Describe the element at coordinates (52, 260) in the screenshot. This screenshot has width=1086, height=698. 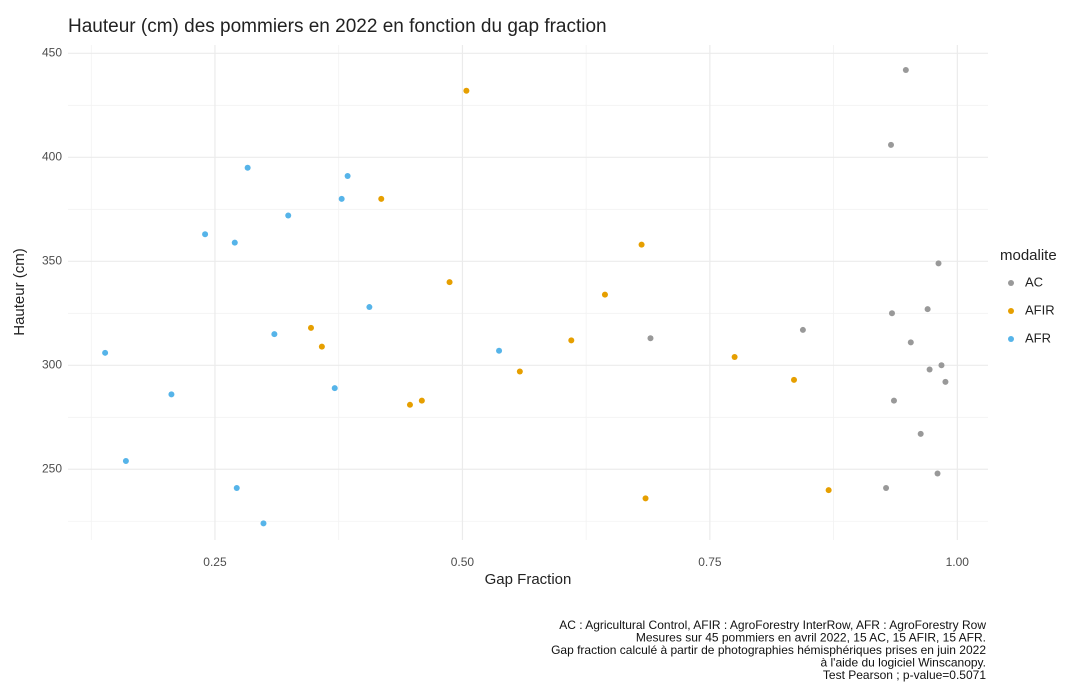
I see `y-tick-label: 350` at that location.